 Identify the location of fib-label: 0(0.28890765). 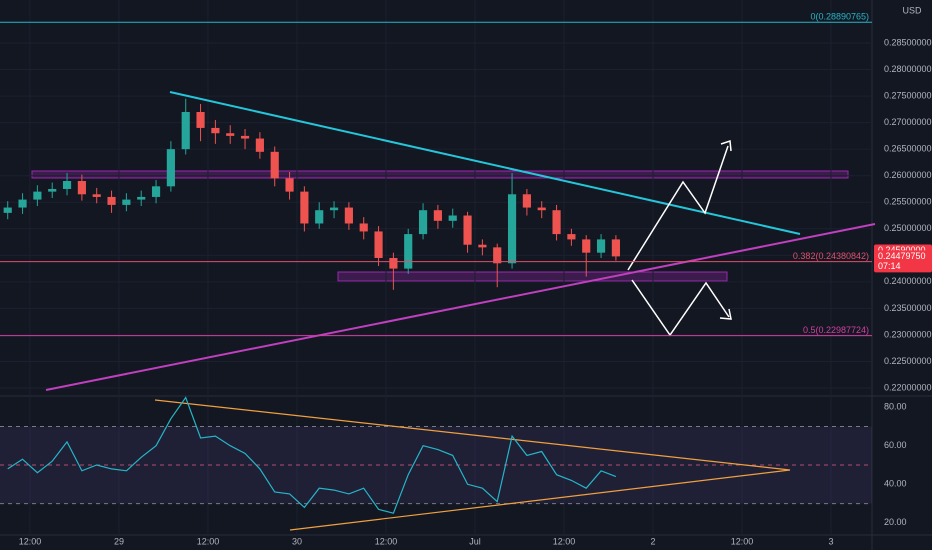
(839, 17).